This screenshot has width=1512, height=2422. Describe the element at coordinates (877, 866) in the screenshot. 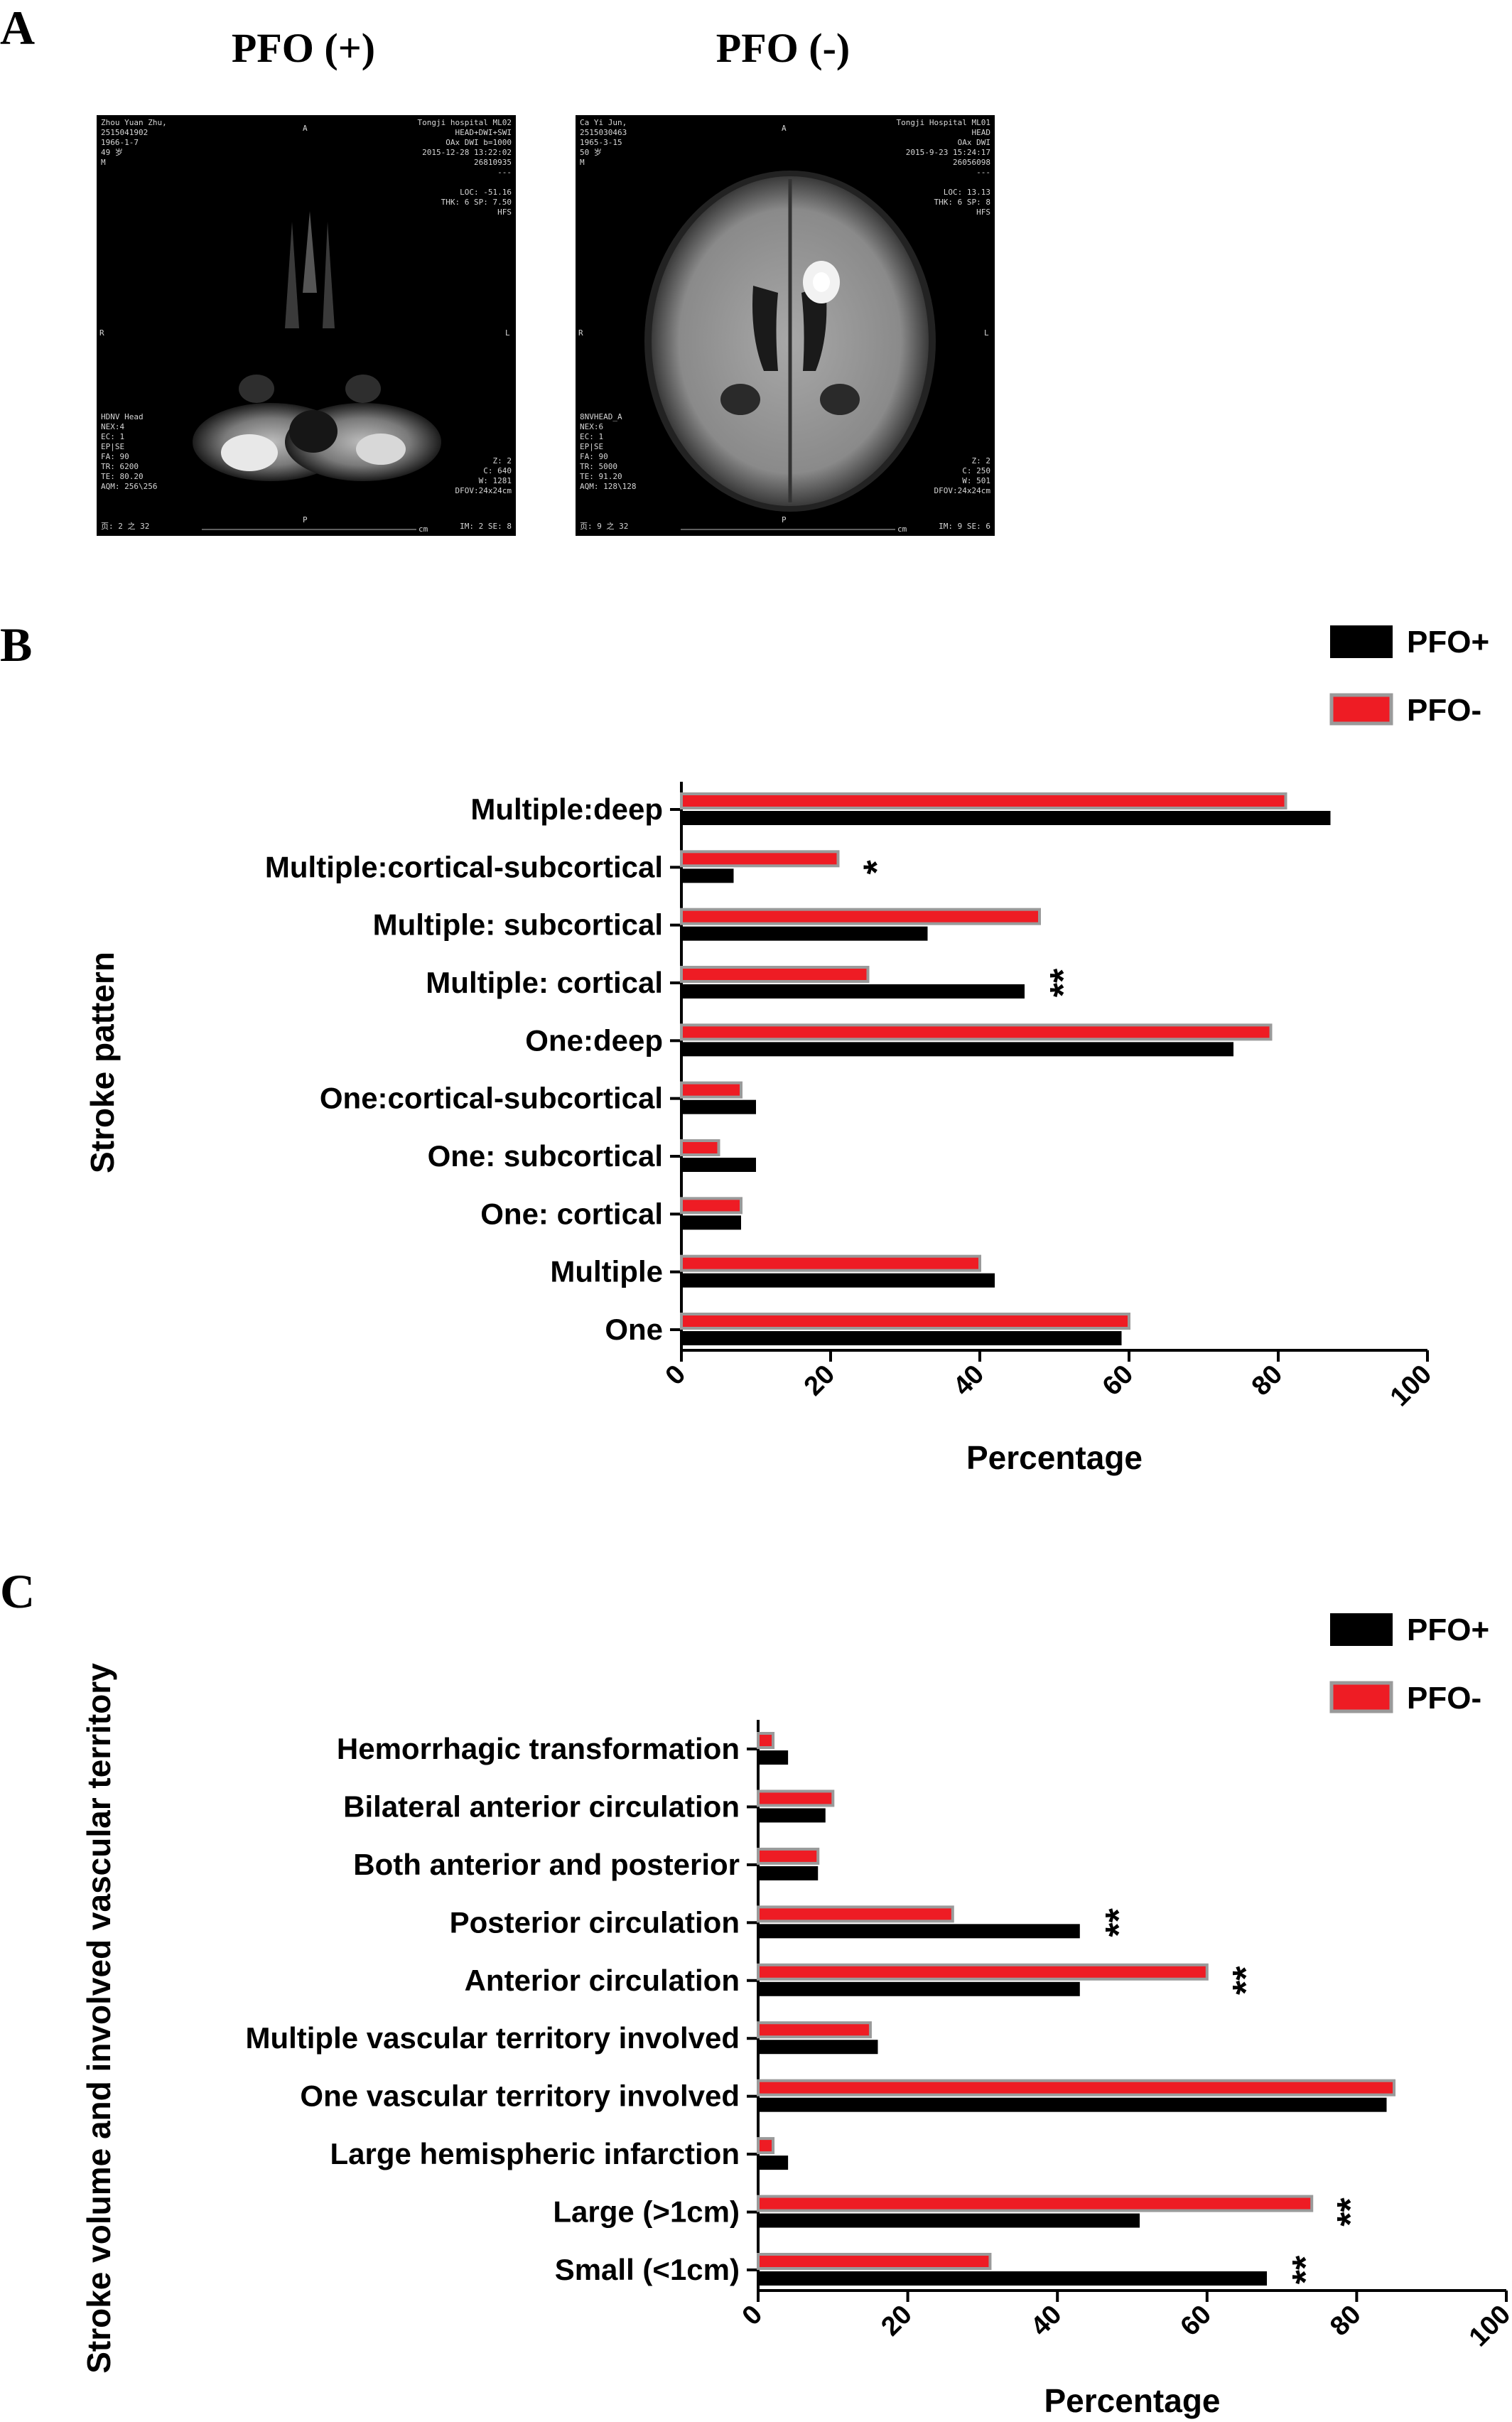

I see `significance-marker: *` at that location.